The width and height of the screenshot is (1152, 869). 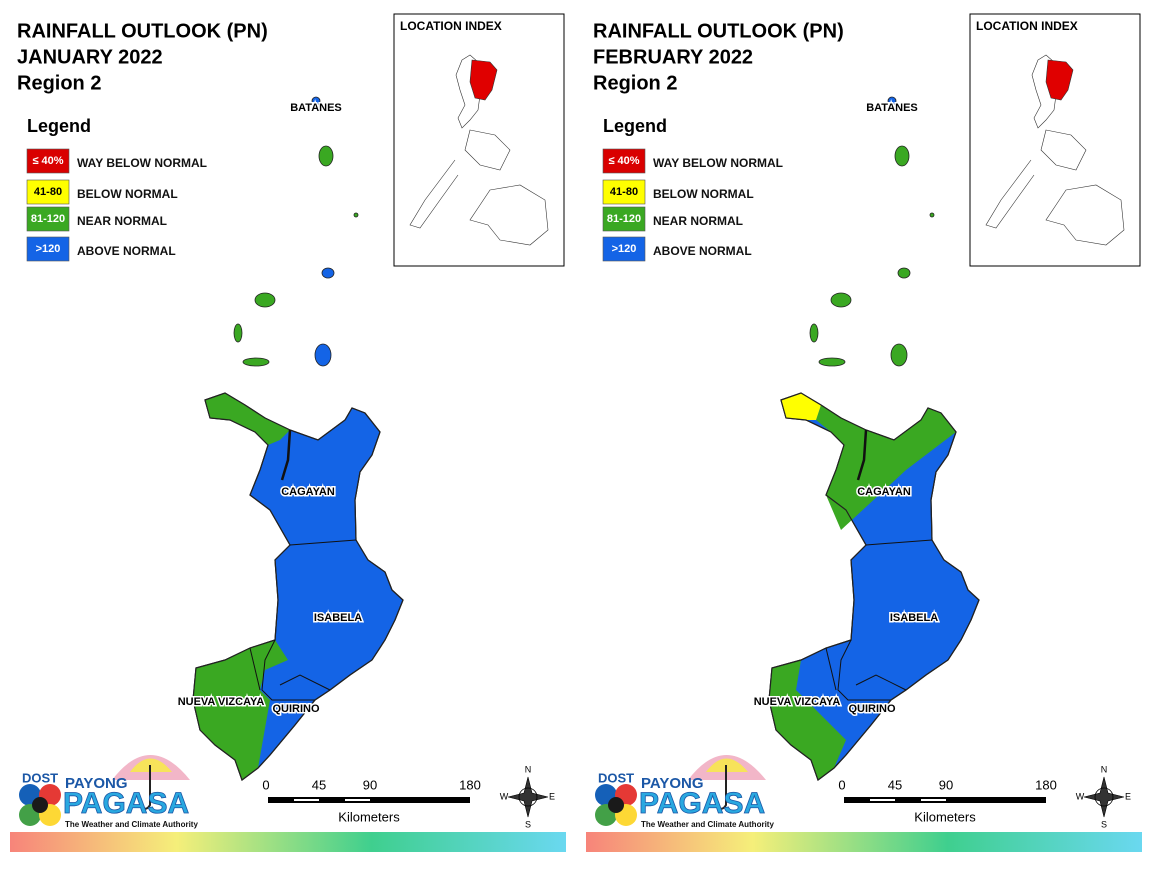 What do you see at coordinates (434, 194) in the screenshot?
I see `index-palawan` at bounding box center [434, 194].